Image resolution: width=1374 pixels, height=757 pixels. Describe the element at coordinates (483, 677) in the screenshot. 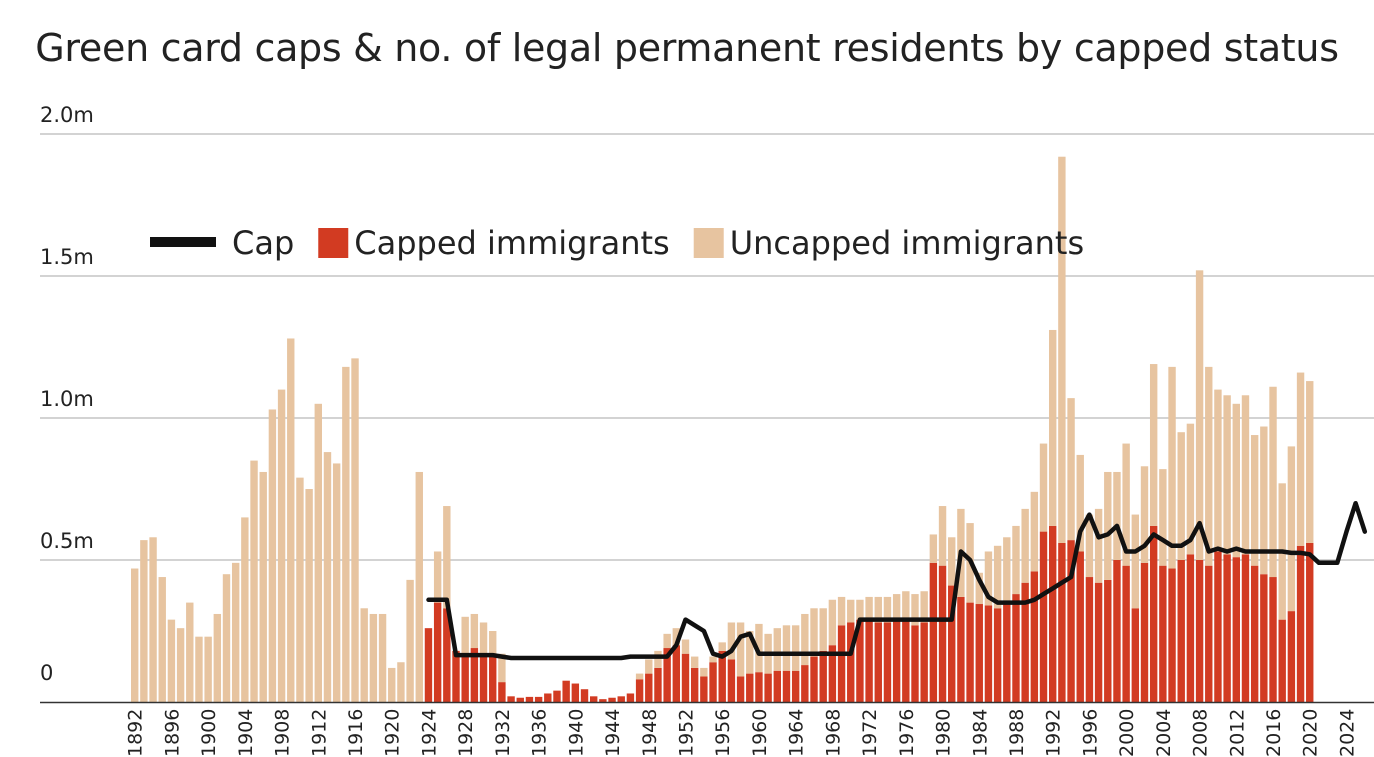

I see `bar-capped-1930` at that location.